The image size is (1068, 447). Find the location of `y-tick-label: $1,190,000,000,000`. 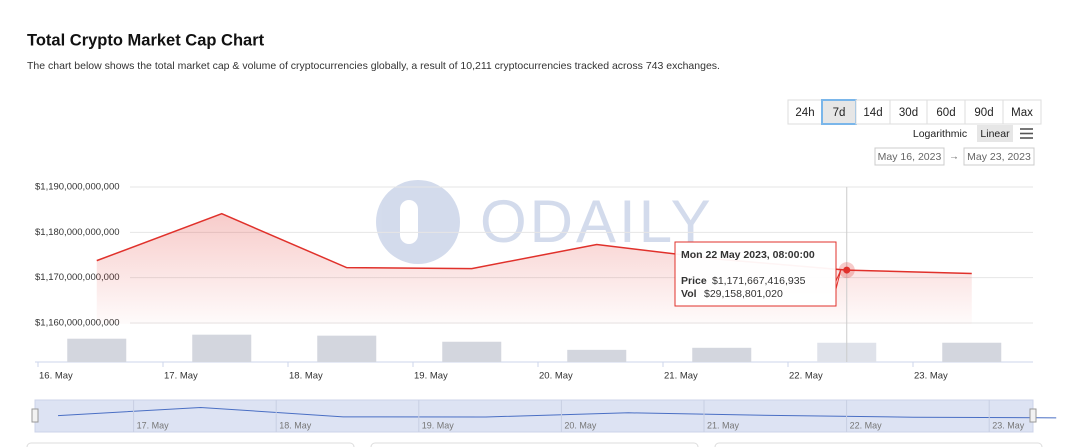

y-tick-label: $1,190,000,000,000 is located at coordinates (77, 187).